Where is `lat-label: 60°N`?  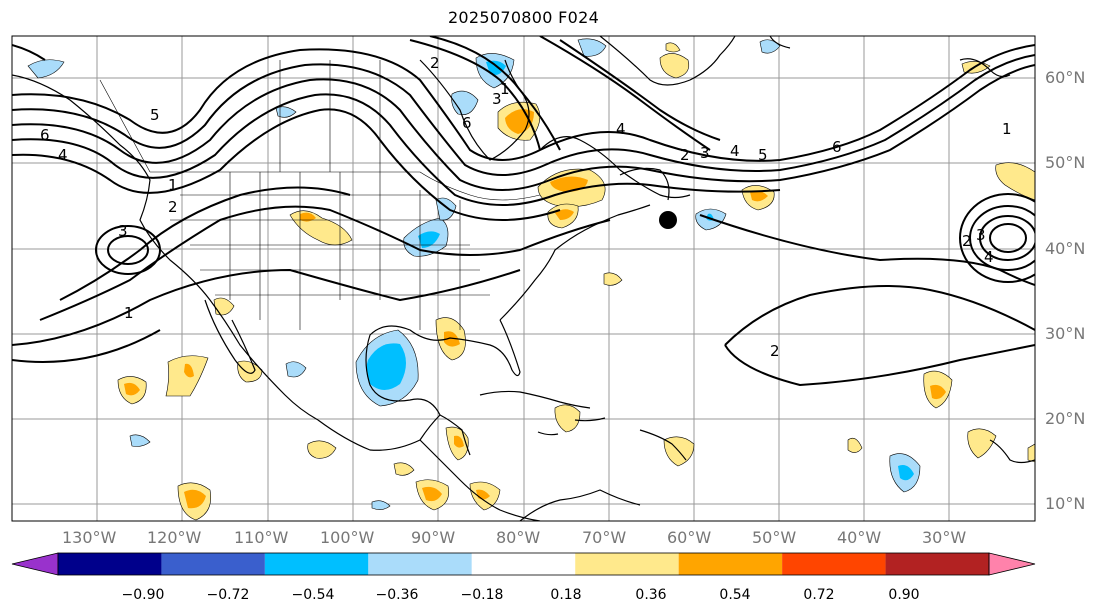 lat-label: 60°N is located at coordinates (1065, 77).